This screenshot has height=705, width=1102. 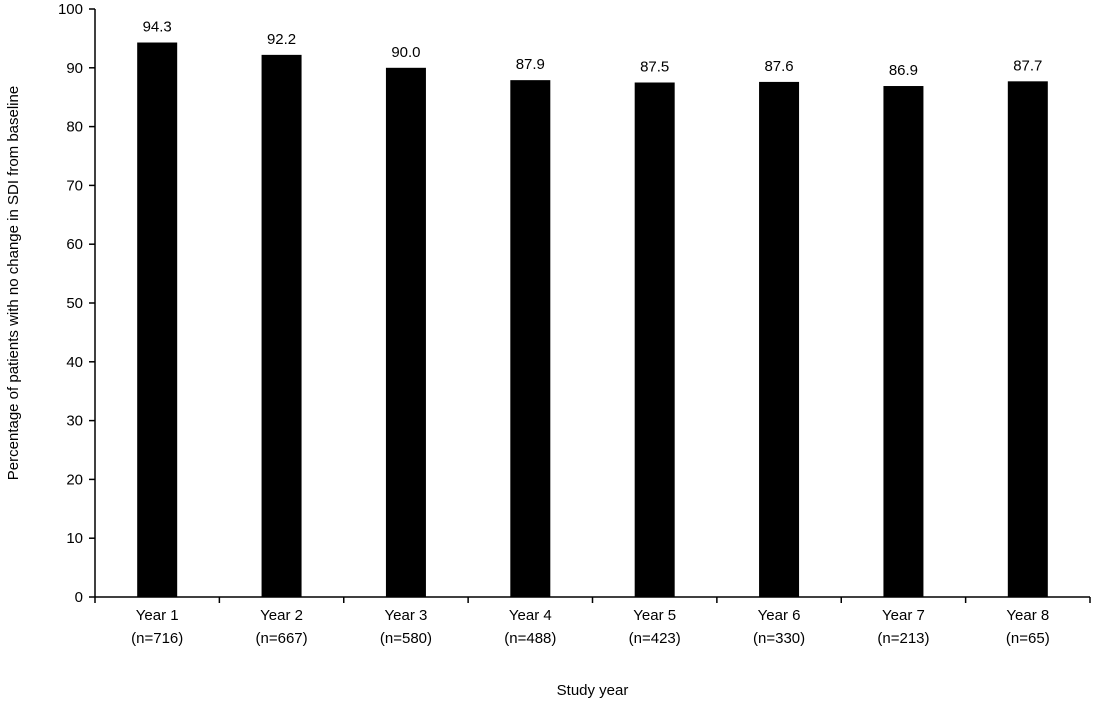 What do you see at coordinates (406, 615) in the screenshot?
I see `x-tick-label: Year 3` at bounding box center [406, 615].